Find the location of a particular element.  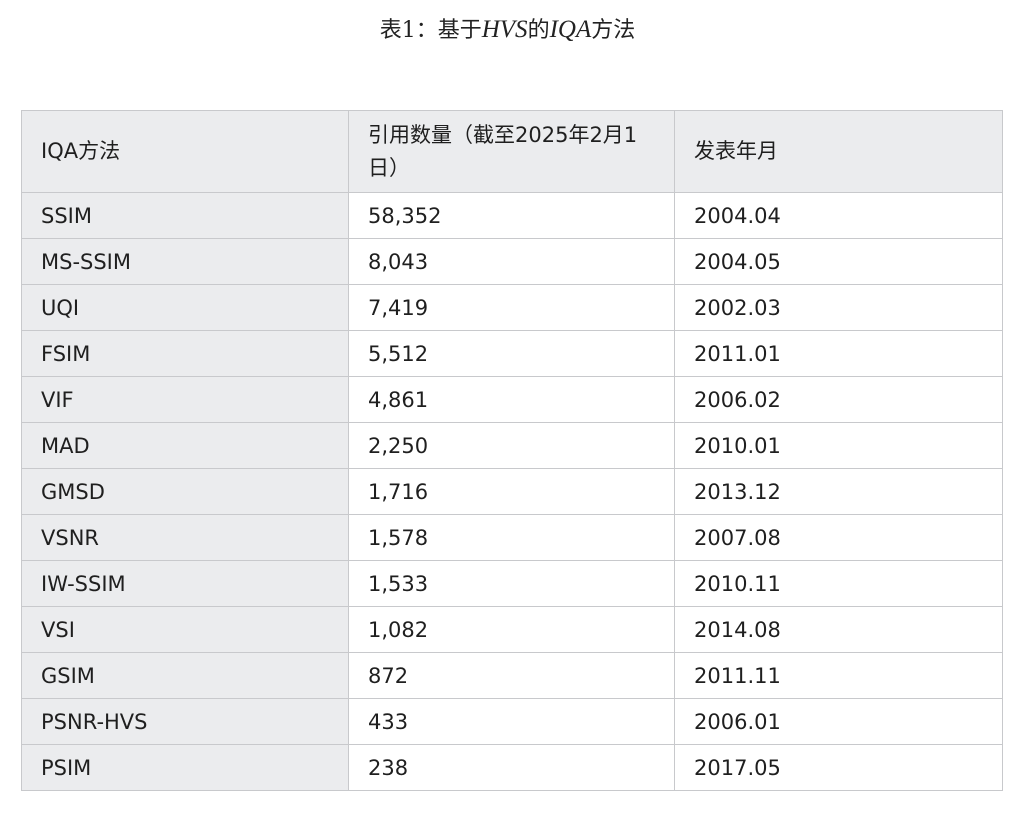

caption-middle: 的 is located at coordinates (538, 30).